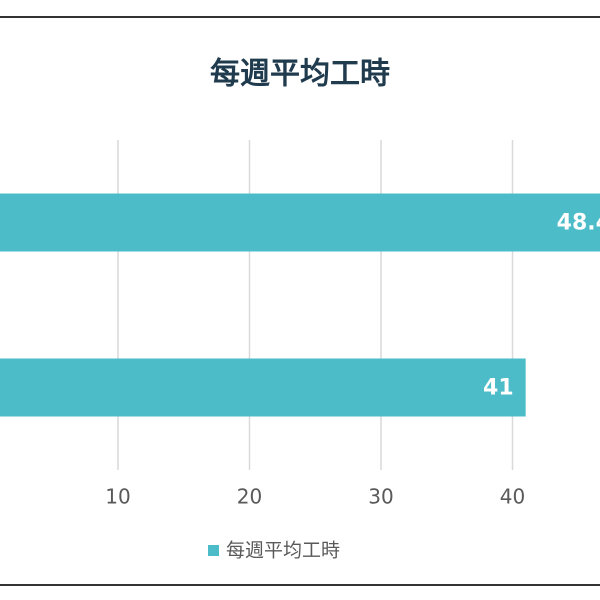 This screenshot has height=600, width=600. Describe the element at coordinates (380, 497) in the screenshot. I see `x-tick-label: 30` at that location.